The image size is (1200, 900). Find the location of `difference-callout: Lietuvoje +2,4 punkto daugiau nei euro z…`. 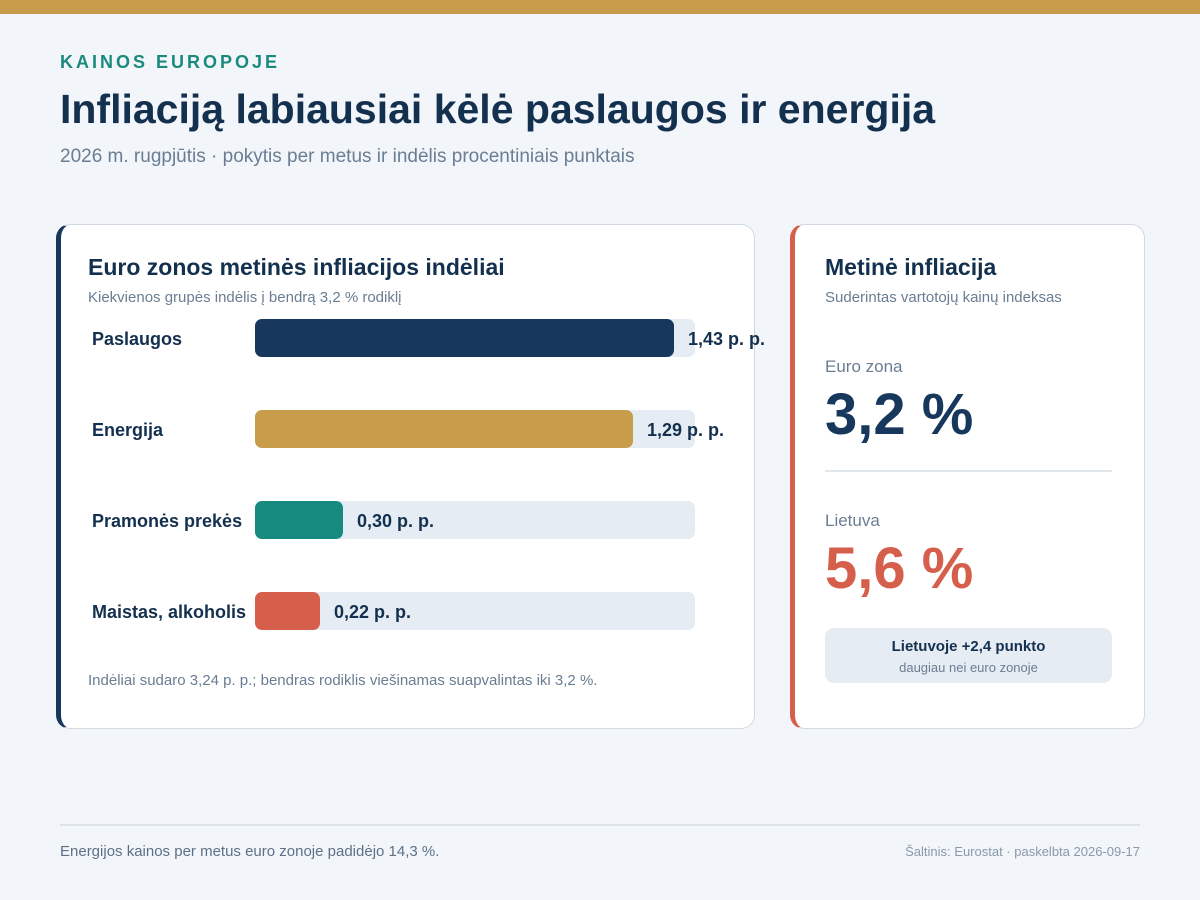

difference-callout: Lietuvoje +2,4 punkto daugiau nei euro z… is located at coordinates (968, 655).